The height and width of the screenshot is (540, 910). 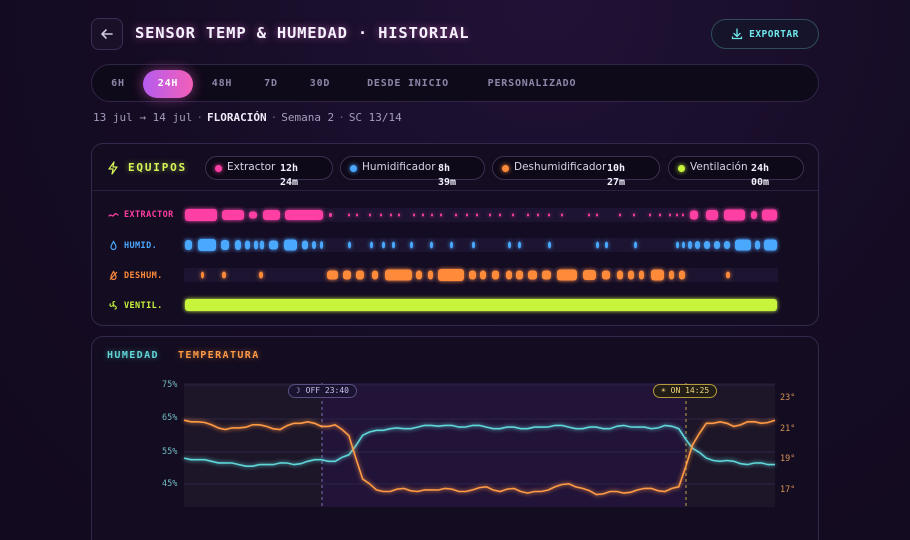 What do you see at coordinates (135, 305) in the screenshot?
I see `row-label-ventil: VENTIL.` at bounding box center [135, 305].